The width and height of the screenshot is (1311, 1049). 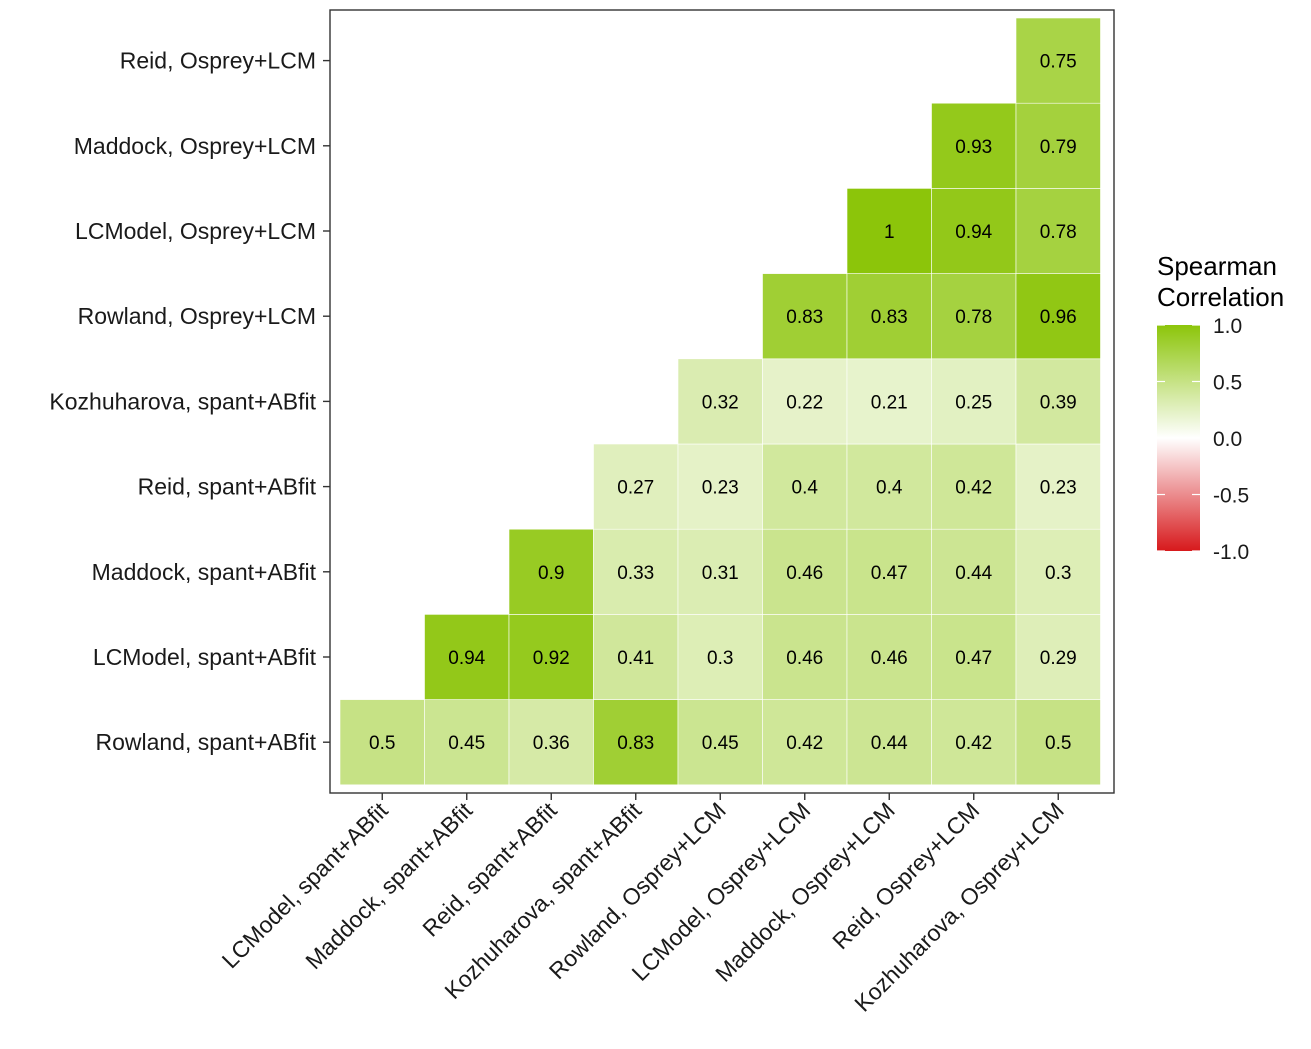 I want to click on legend-title-line-2: Correlation, so click(x=1220, y=297).